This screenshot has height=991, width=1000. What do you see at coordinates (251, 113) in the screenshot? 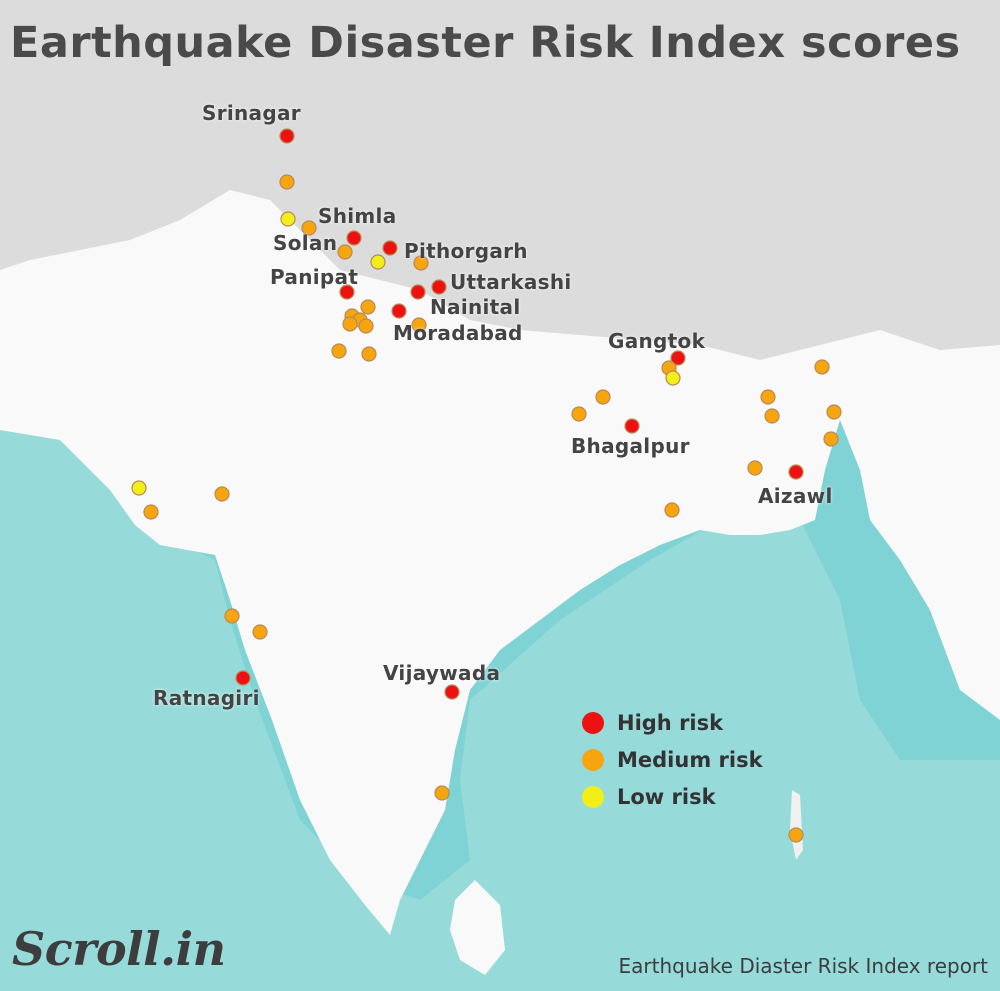
I see `label-srinagar: Srinagar` at bounding box center [251, 113].